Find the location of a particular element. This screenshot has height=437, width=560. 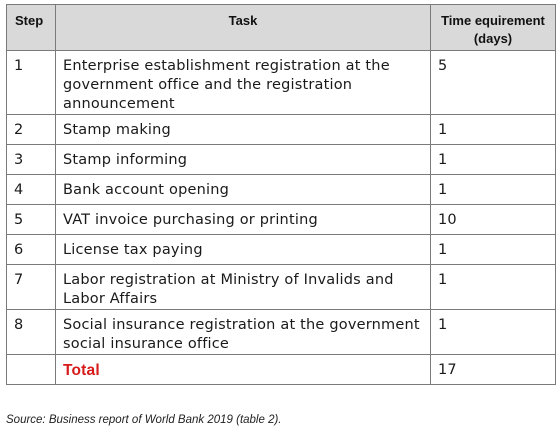

header-task: Task is located at coordinates (243, 27).